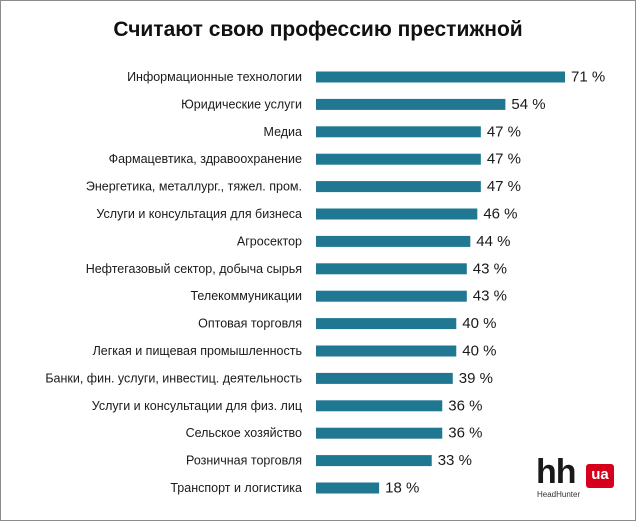  Describe the element at coordinates (246, 296) in the screenshot. I see `category-label: Телекоммуникации` at that location.